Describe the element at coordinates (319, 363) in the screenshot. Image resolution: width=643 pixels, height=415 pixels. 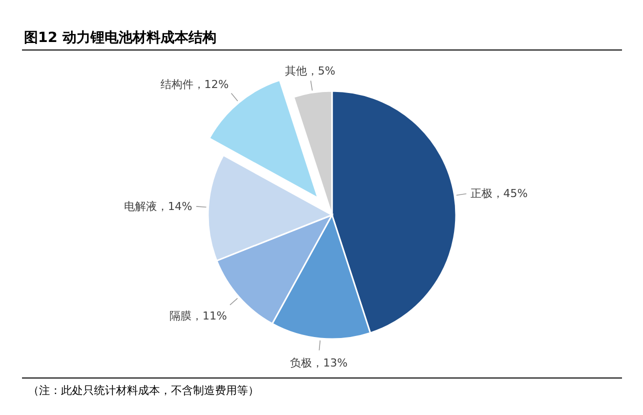
I see `slice-label: 负极，13%` at that location.